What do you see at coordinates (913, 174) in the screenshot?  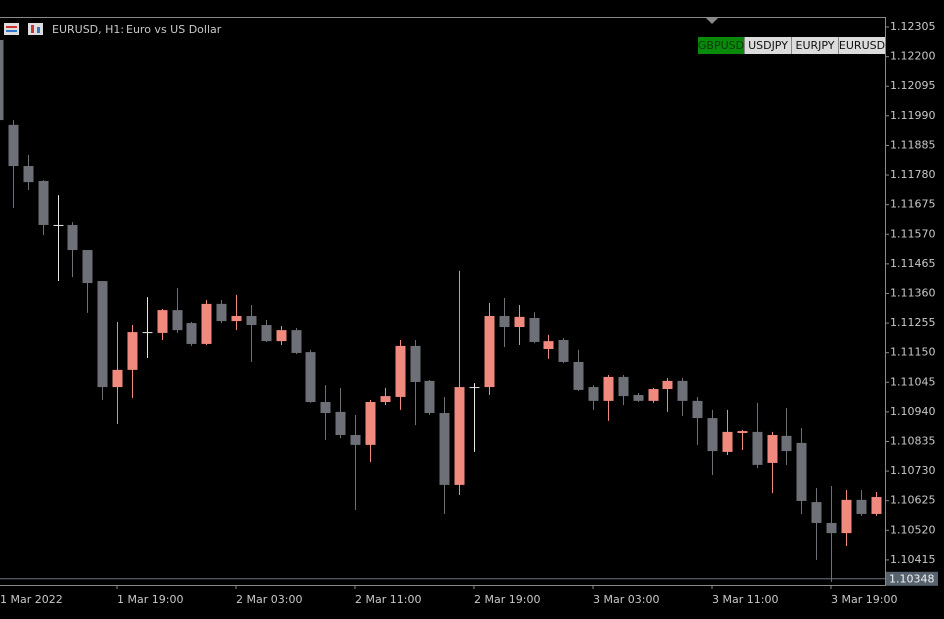 I see `y-tick-label: 1.11780` at bounding box center [913, 174].